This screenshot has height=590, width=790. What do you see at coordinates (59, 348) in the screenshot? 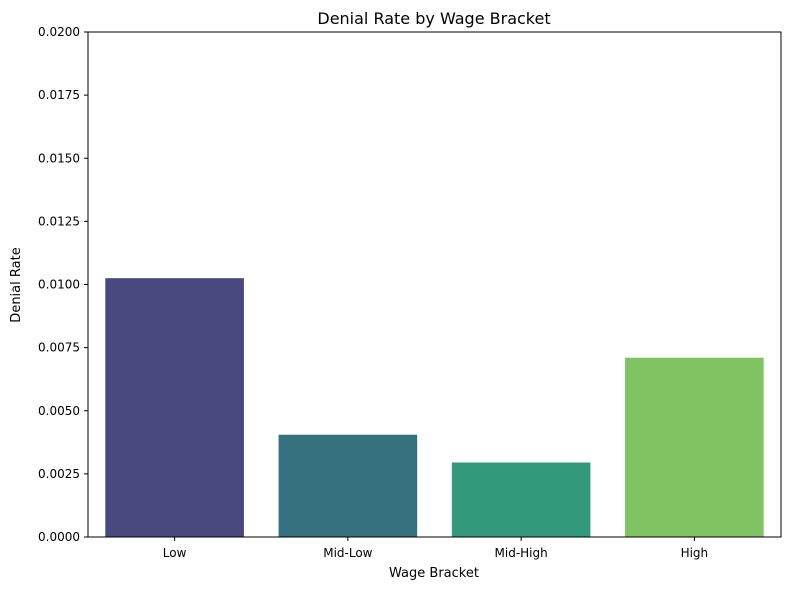
I see `y-tick-label: 0.0075` at bounding box center [59, 348].